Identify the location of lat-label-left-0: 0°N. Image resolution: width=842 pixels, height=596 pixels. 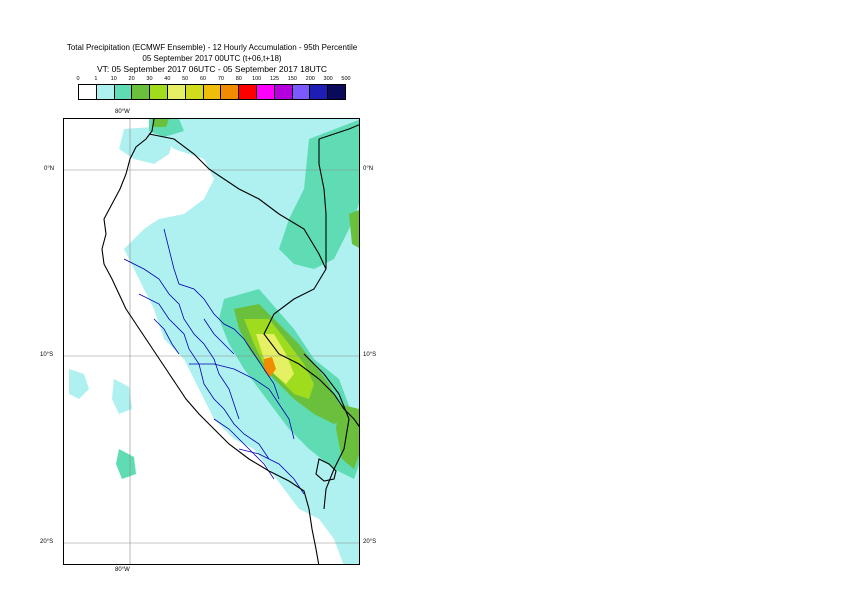
(49, 169).